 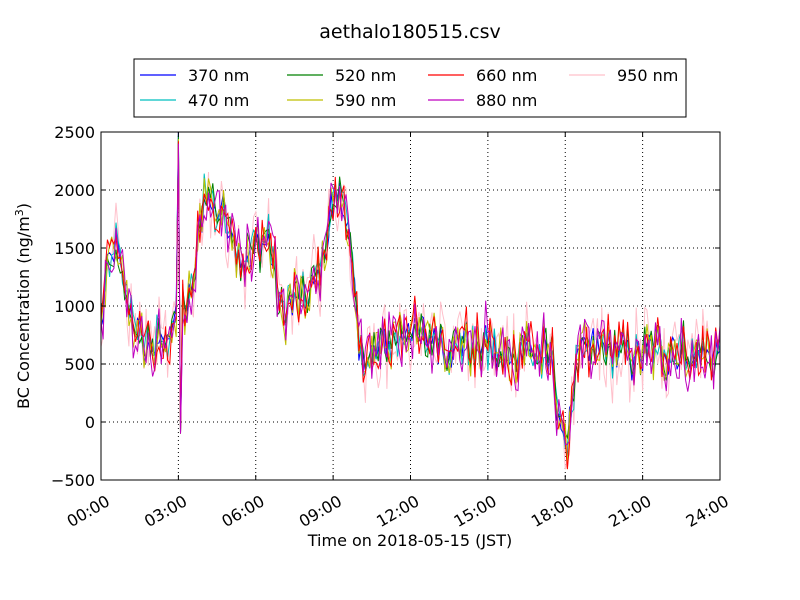 I want to click on chart-title: aethalo180515.csv, so click(x=410, y=32).